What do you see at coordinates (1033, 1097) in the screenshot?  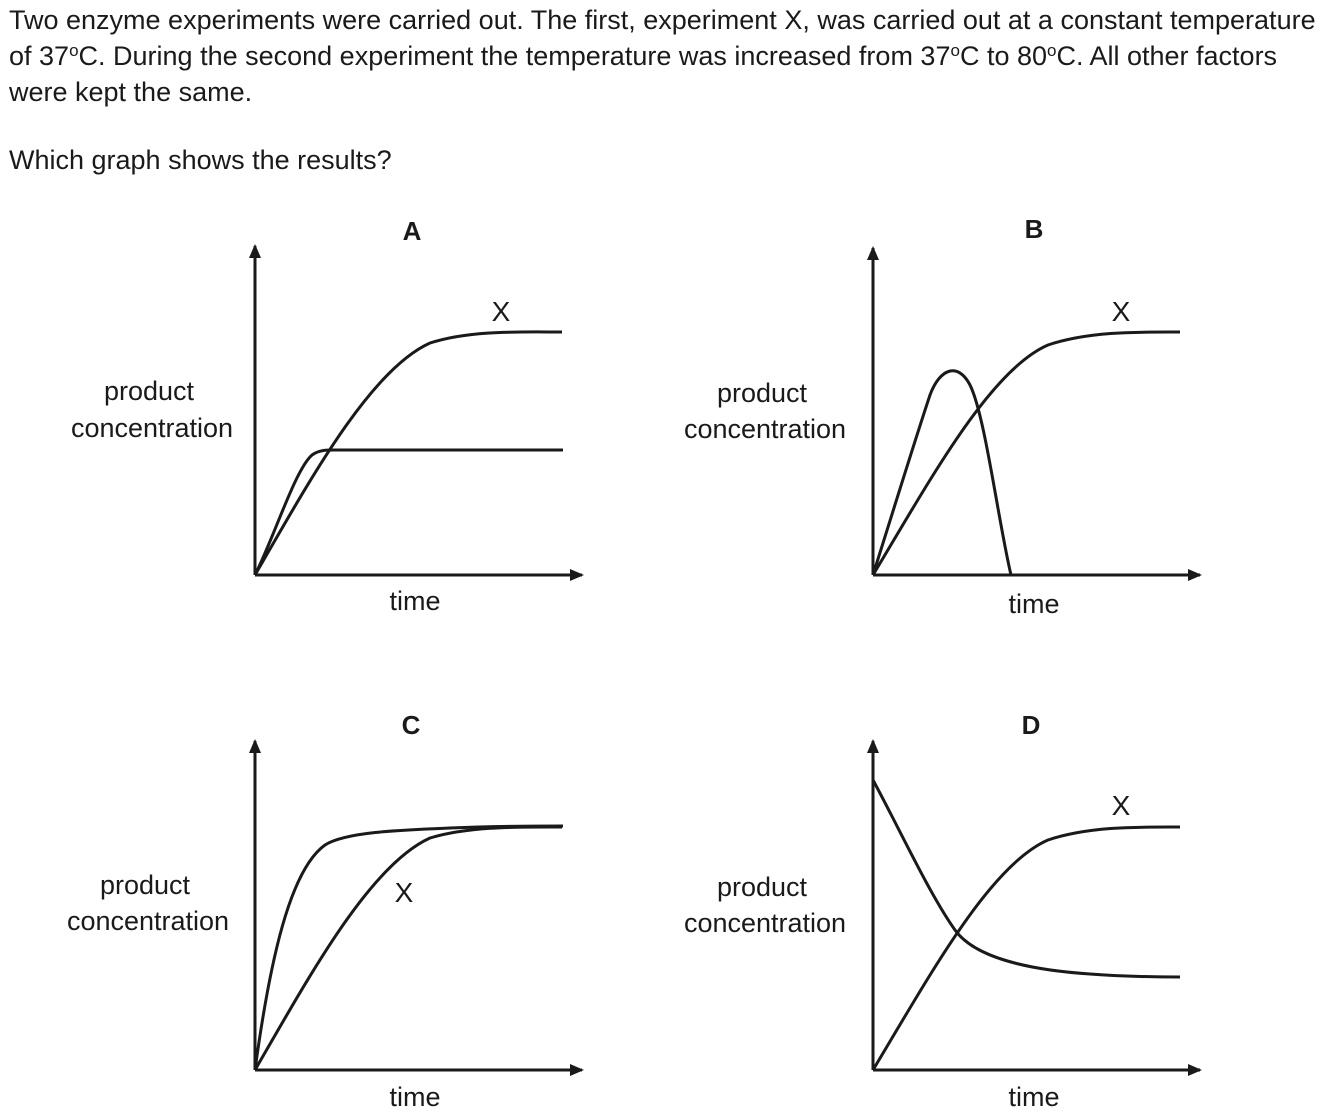 I see `graph-d-xlabel: time` at bounding box center [1033, 1097].